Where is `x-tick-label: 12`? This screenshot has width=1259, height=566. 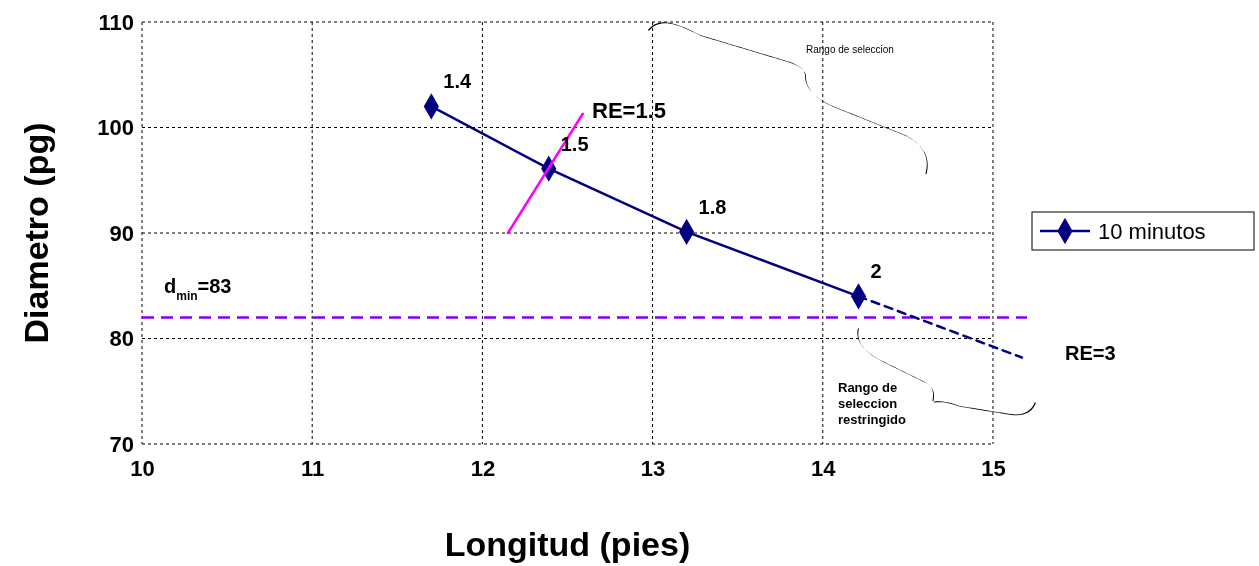
x-tick-label: 12 is located at coordinates (483, 468).